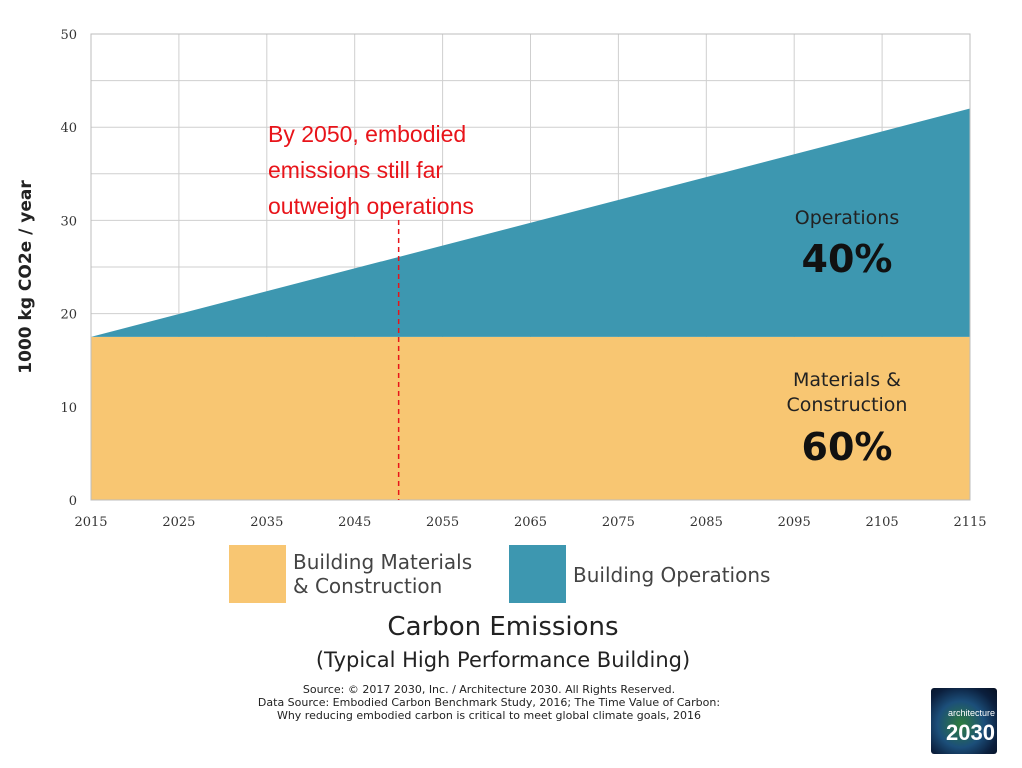  Describe the element at coordinates (971, 713) in the screenshot. I see `logo-small-text: architecture` at that location.